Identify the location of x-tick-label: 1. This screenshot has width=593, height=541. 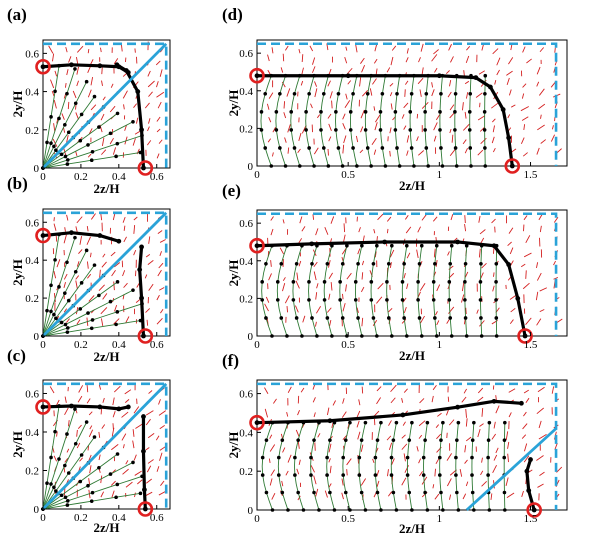
(440, 175).